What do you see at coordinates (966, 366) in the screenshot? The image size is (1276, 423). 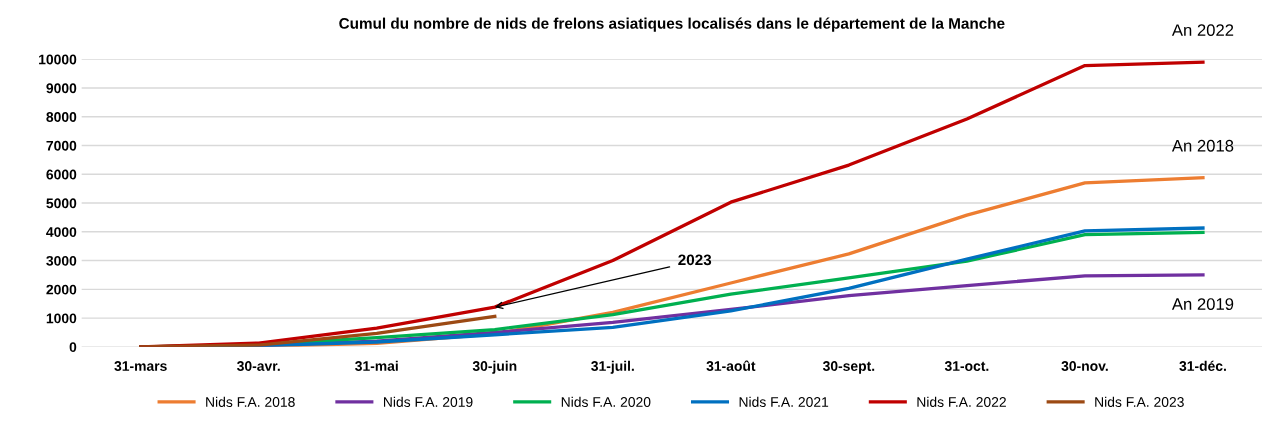 I see `x-tick-label: 31-oct.` at bounding box center [966, 366].